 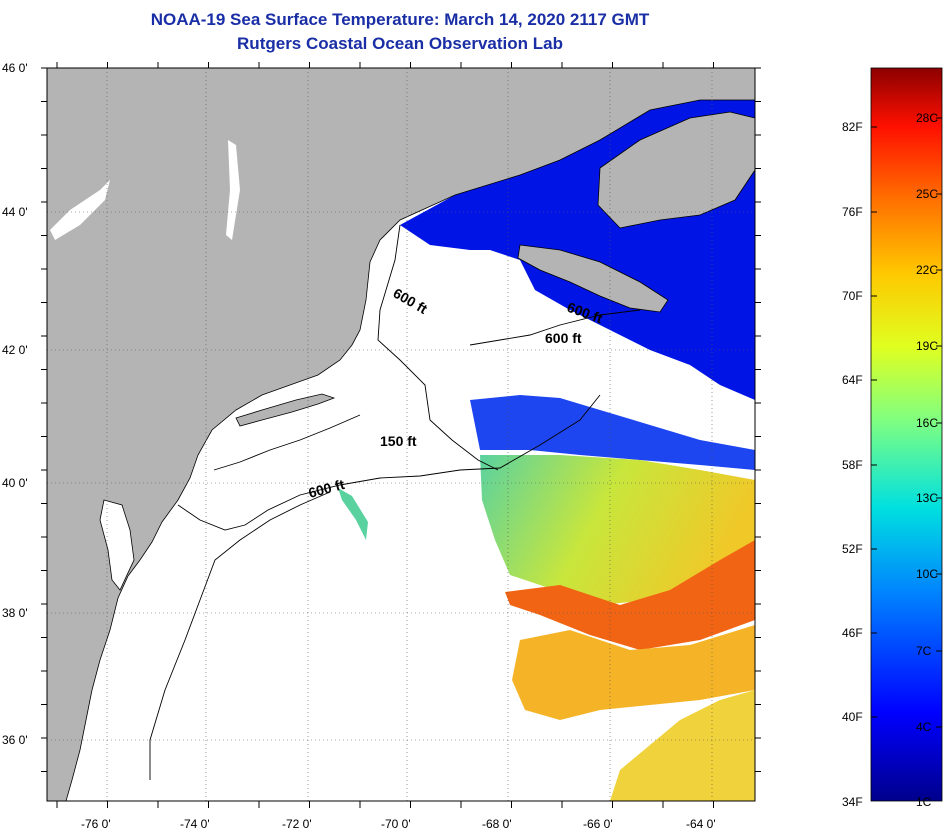 What do you see at coordinates (927, 346) in the screenshot?
I see `cb-c-19: 19C` at bounding box center [927, 346].